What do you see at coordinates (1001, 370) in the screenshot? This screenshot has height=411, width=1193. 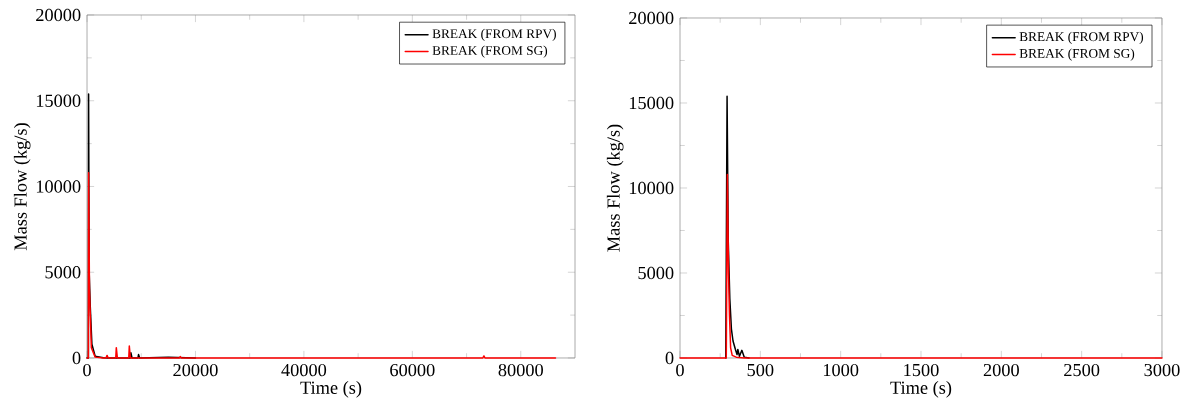 I see `x-tick-label: 2000` at bounding box center [1001, 370].